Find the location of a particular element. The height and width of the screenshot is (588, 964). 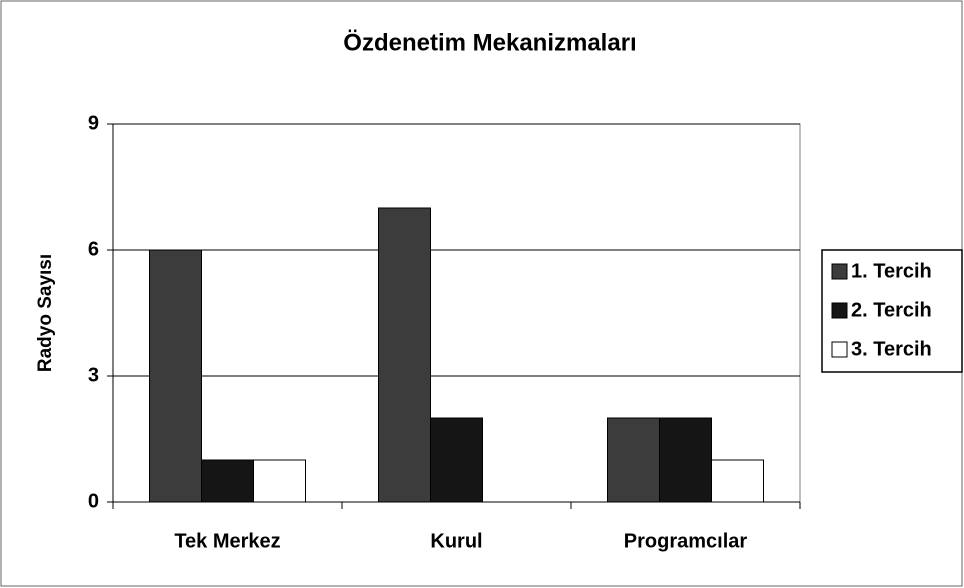

chart-title: Özdenetim Mekanizmaları is located at coordinates (489, 42).